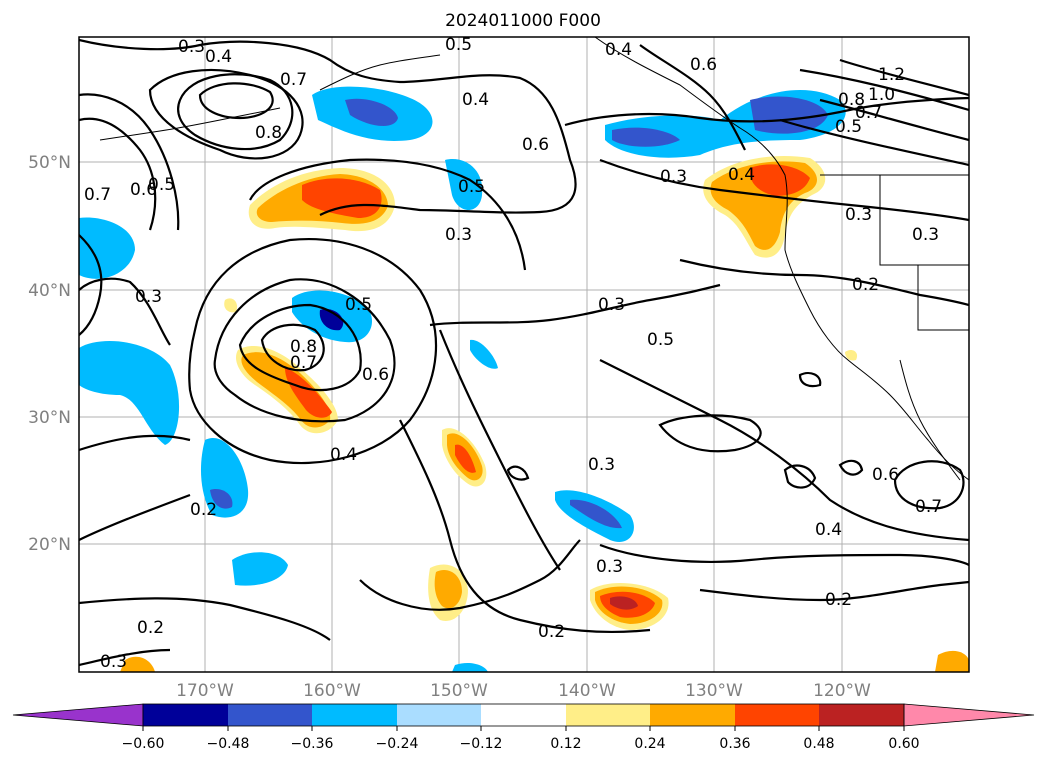 The height and width of the screenshot is (765, 1047). Describe the element at coordinates (49, 545) in the screenshot. I see `lat-tick-label: 20°N` at that location.